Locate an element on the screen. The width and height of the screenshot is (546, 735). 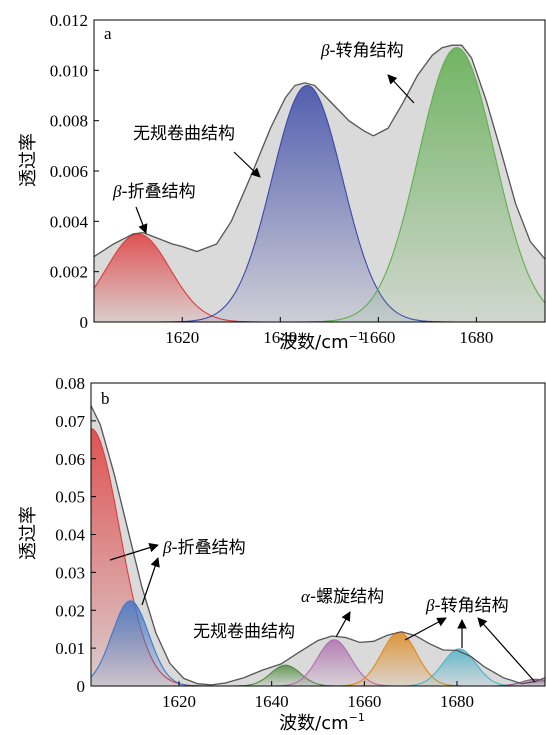
panel-b-ytick-label: 0.02 is located at coordinates (70, 610).